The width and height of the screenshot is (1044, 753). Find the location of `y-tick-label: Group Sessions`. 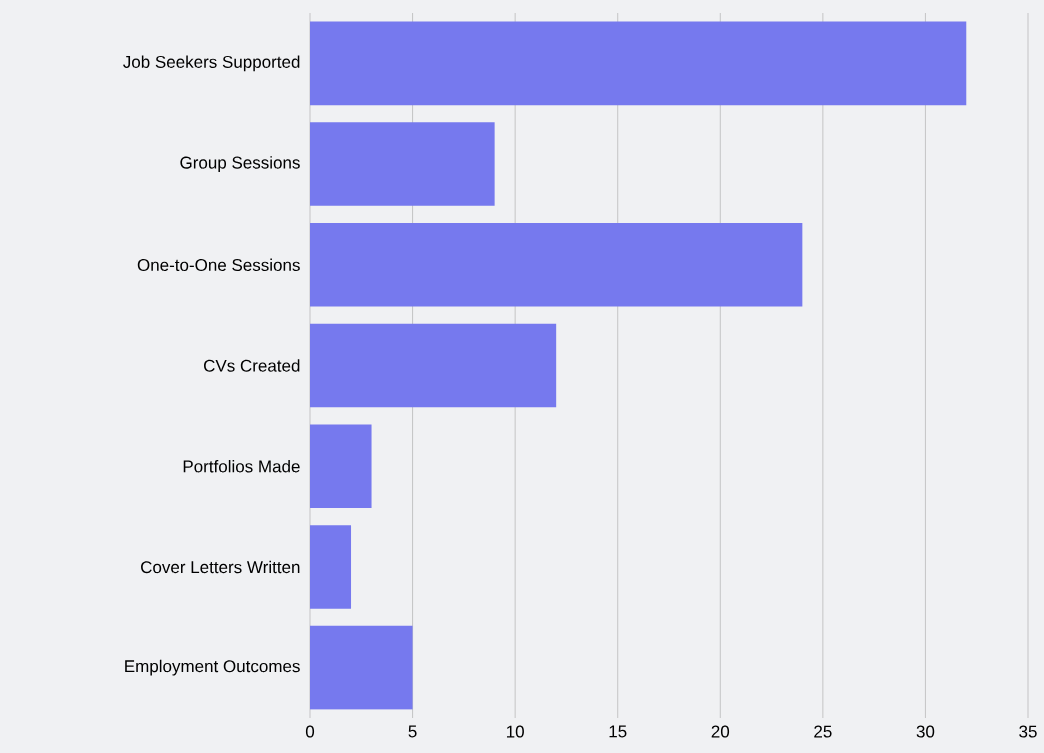

y-tick-label: Group Sessions is located at coordinates (240, 164).